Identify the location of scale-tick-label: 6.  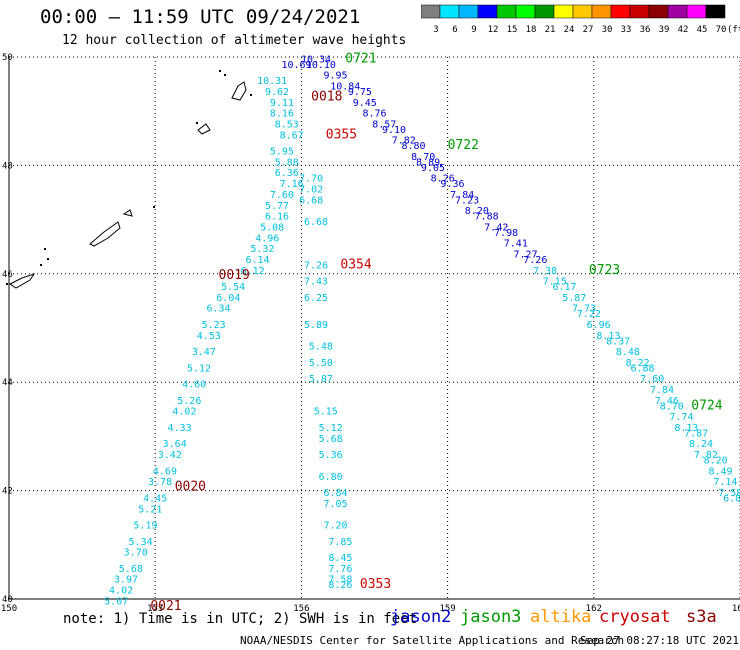
(454, 29).